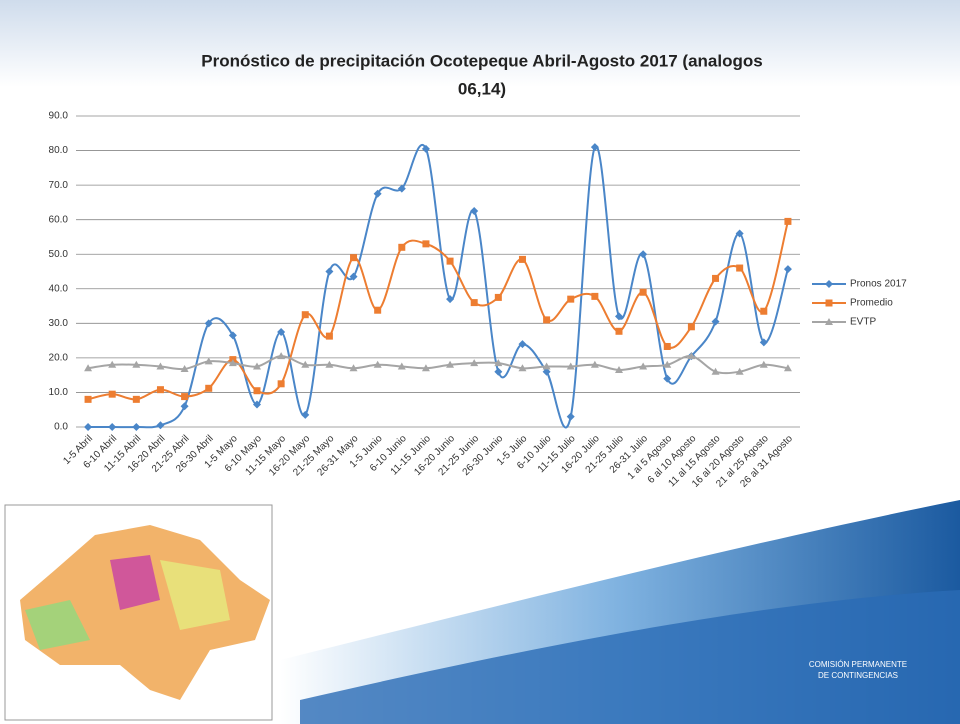  Describe the element at coordinates (630, 657) in the screenshot. I see `wave-dark` at that location.